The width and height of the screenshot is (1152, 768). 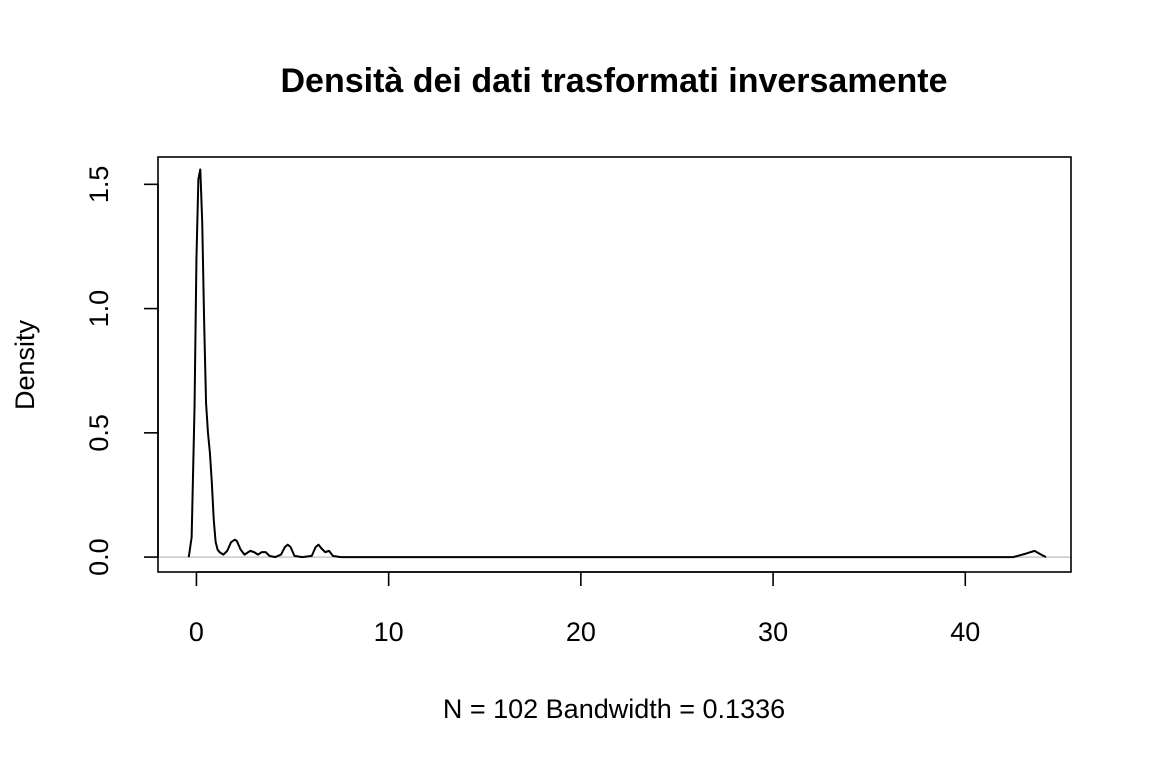 I want to click on x-axis: 0 10 20 30 40, so click(x=584, y=609).